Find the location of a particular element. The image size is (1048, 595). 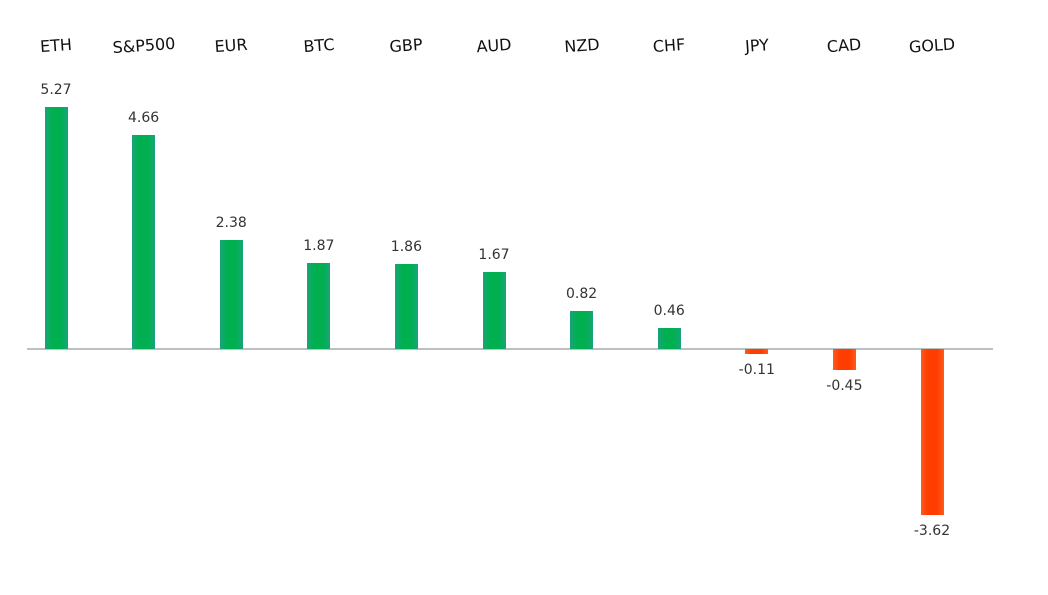

zero-axis-line is located at coordinates (510, 349).